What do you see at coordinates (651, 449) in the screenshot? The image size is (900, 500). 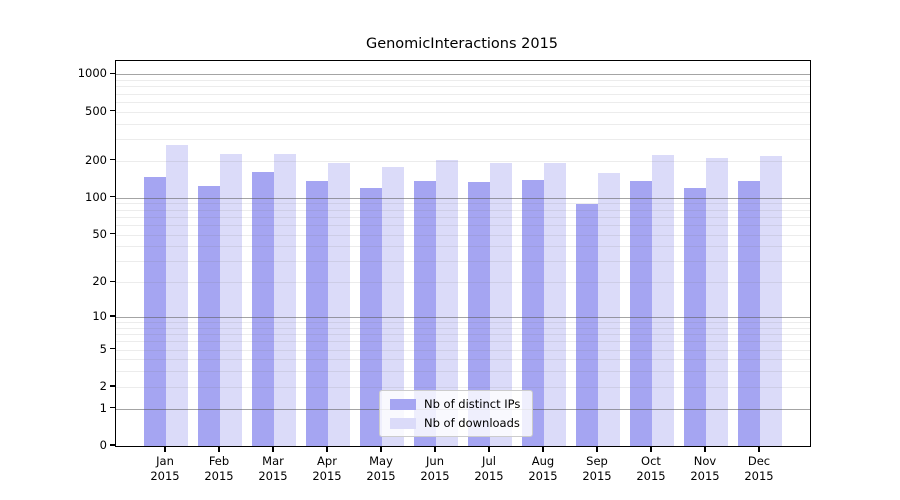 I see `x-tick-mark-oct` at bounding box center [651, 449].